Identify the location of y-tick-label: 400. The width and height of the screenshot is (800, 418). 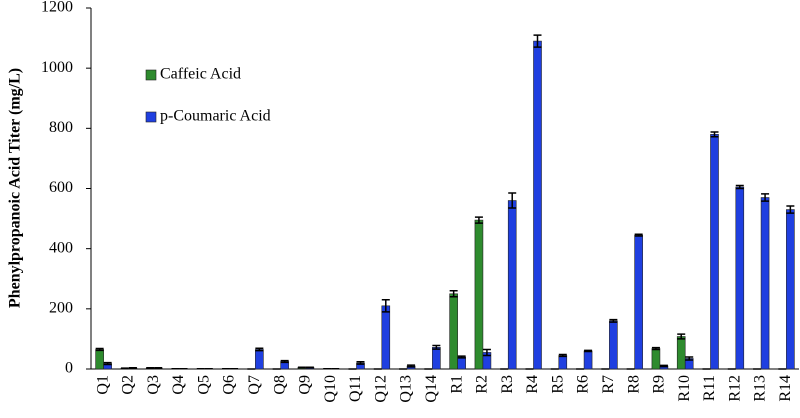
(61, 247).